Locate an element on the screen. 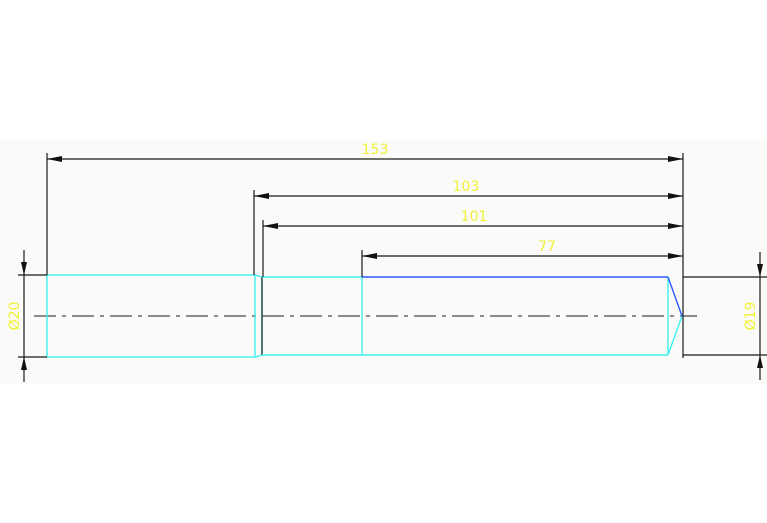 The image size is (767, 523). dimension-text-diameter-19: Ø19 is located at coordinates (751, 316).